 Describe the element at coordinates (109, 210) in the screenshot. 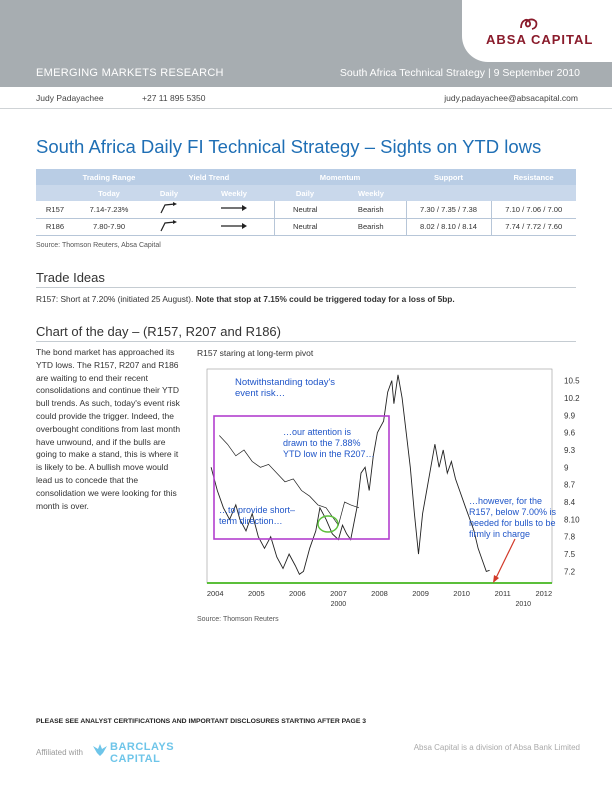

I see `trading-range: 7.14-7.23%` at that location.